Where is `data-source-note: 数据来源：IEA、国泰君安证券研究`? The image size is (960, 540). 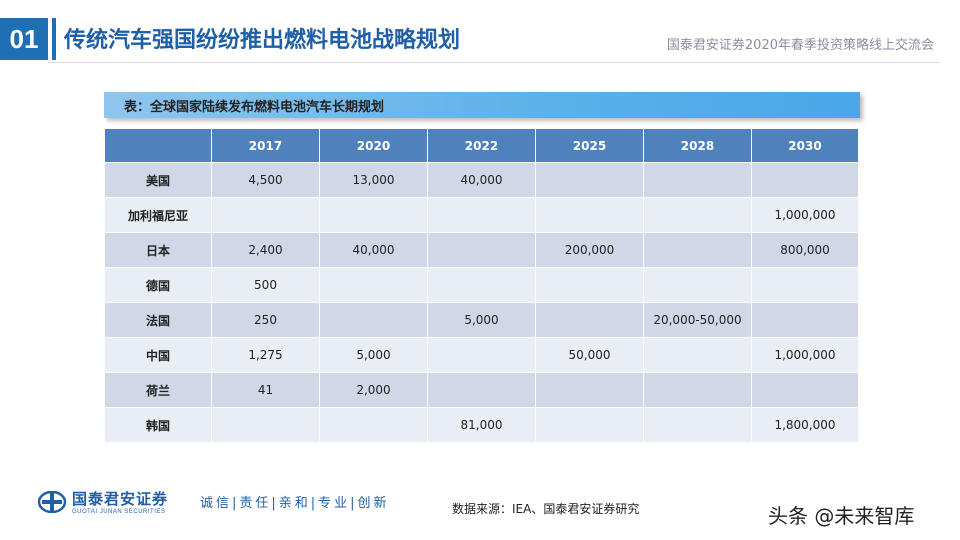
data-source-note: 数据来源：IEA、国泰君安证券研究 is located at coordinates (546, 509).